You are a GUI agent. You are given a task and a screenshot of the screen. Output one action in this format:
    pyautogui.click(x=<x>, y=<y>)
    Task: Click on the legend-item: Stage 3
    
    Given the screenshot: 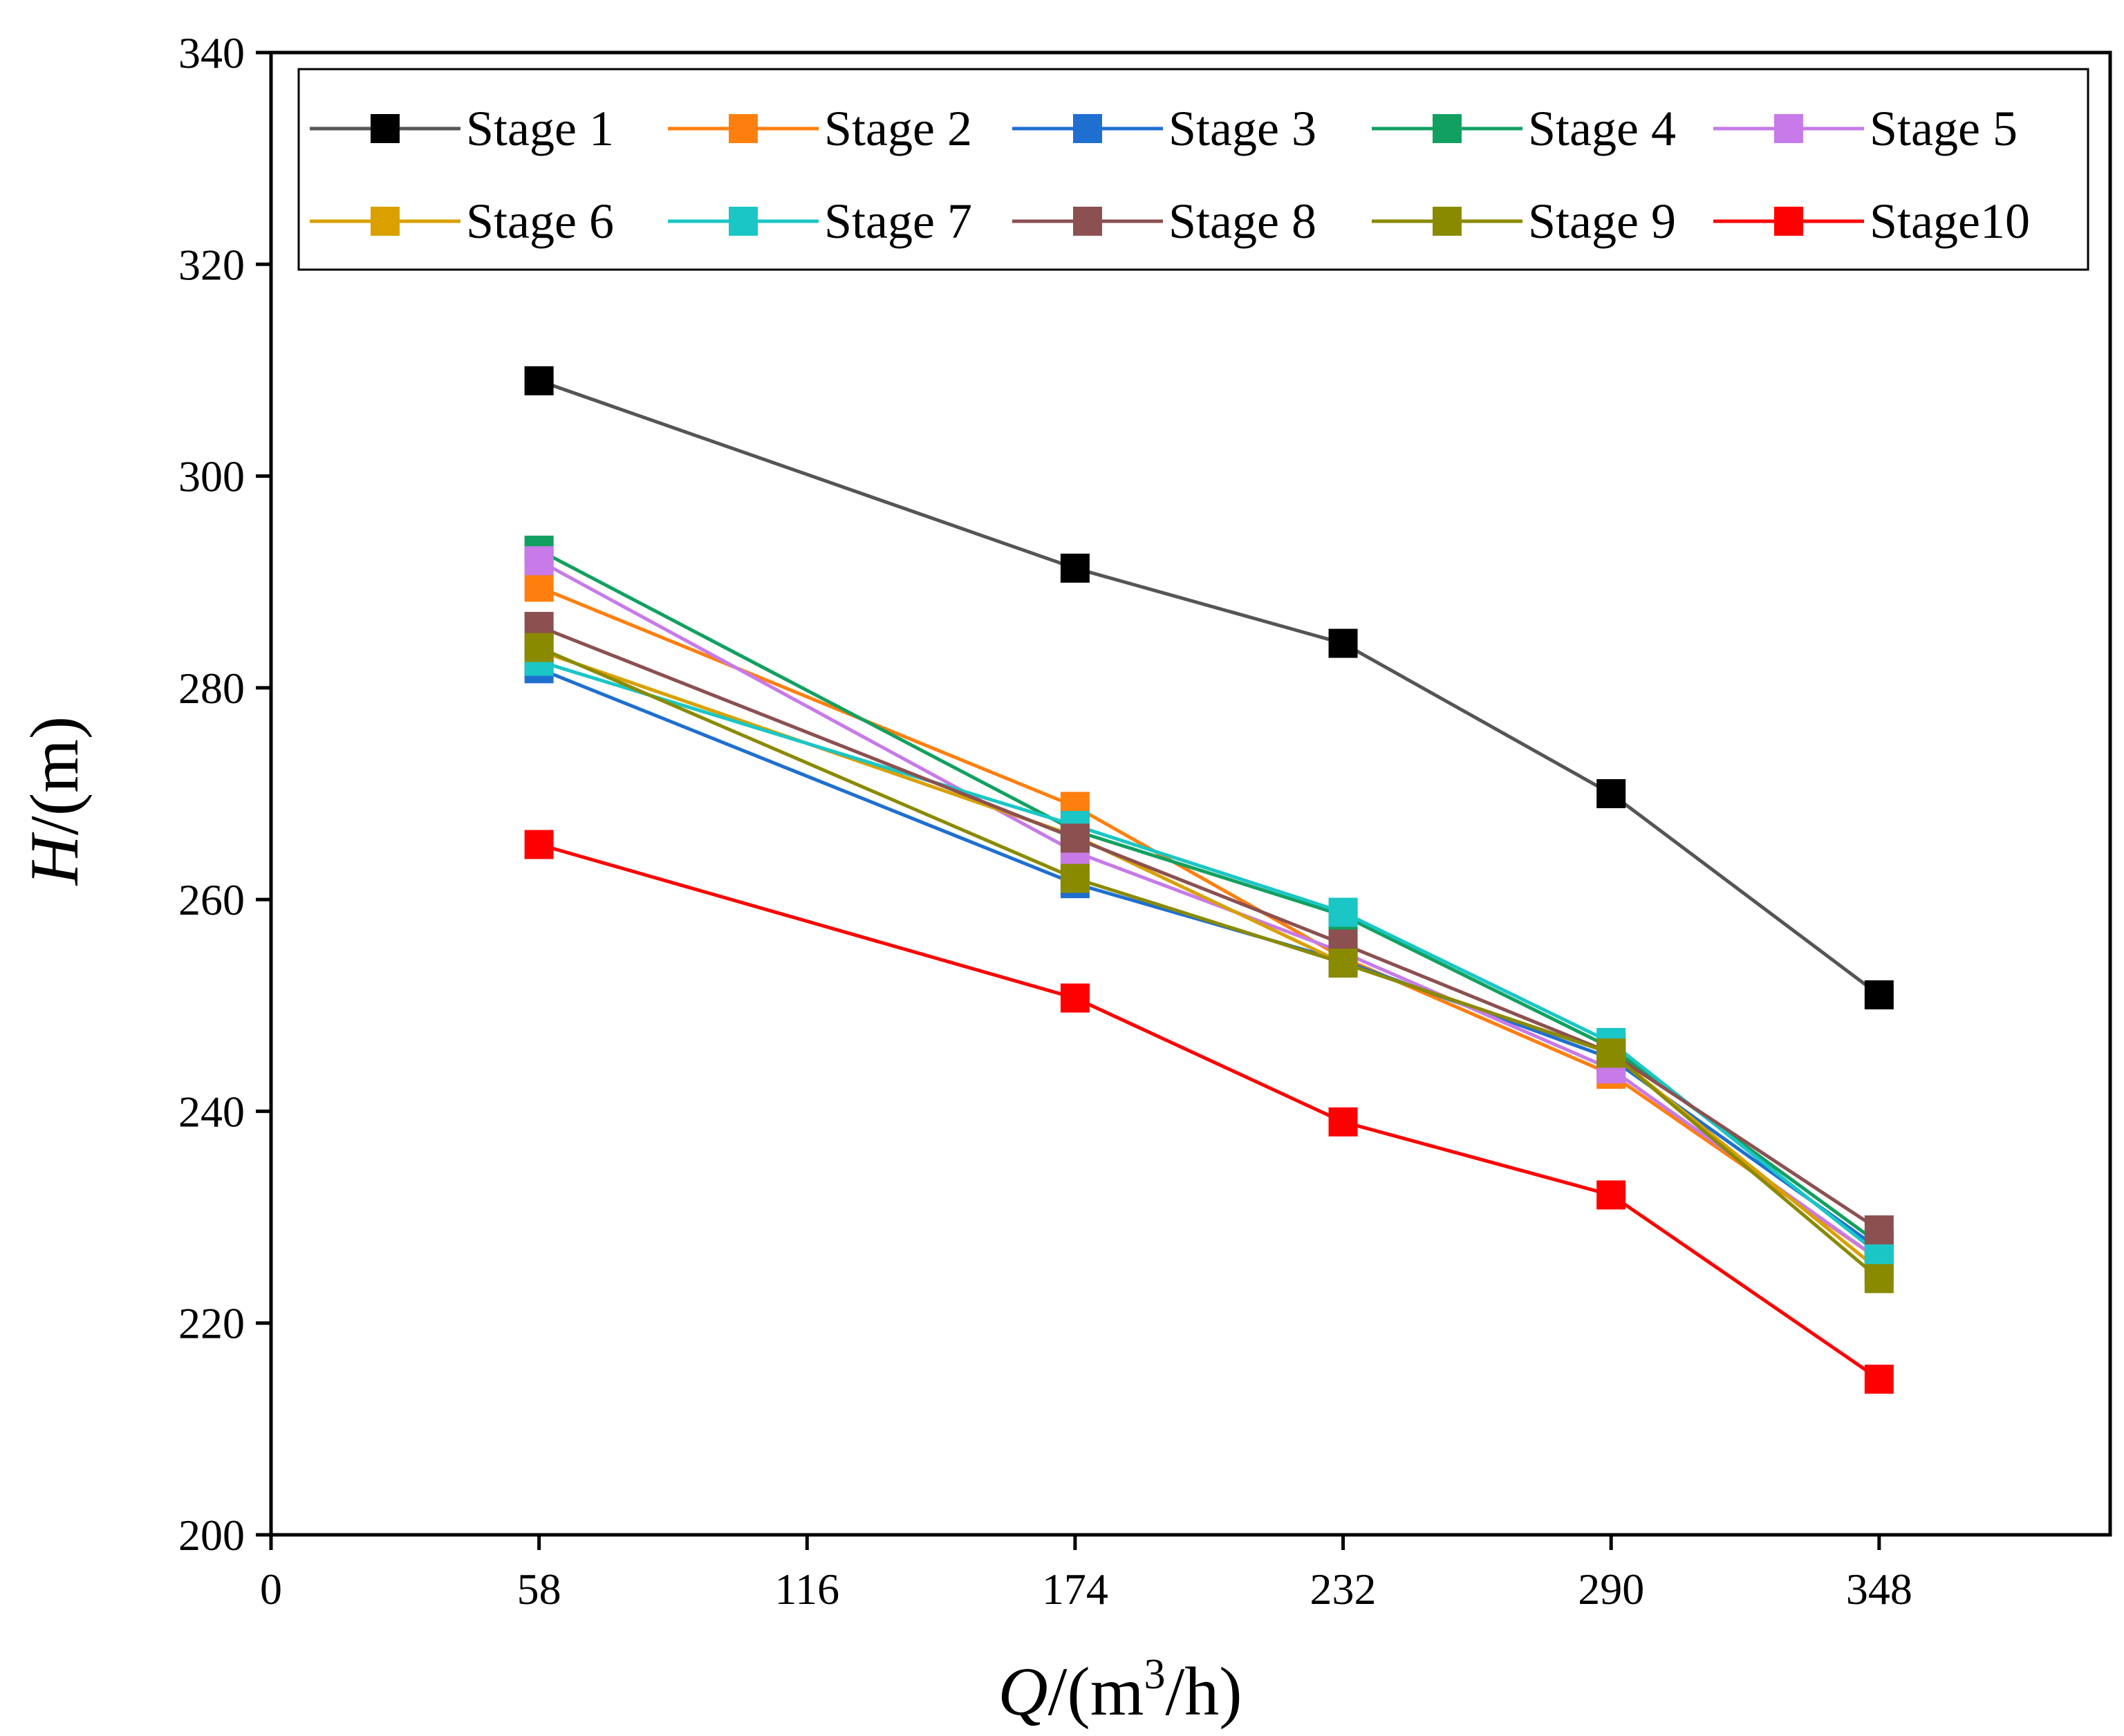 What is the action you would take?
    pyautogui.click(x=1164, y=128)
    